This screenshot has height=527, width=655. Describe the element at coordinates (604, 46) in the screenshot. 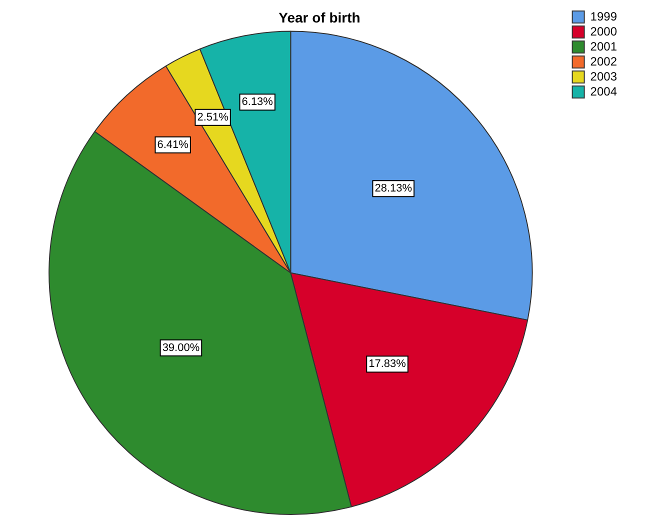

I see `legend-label: 2001` at that location.